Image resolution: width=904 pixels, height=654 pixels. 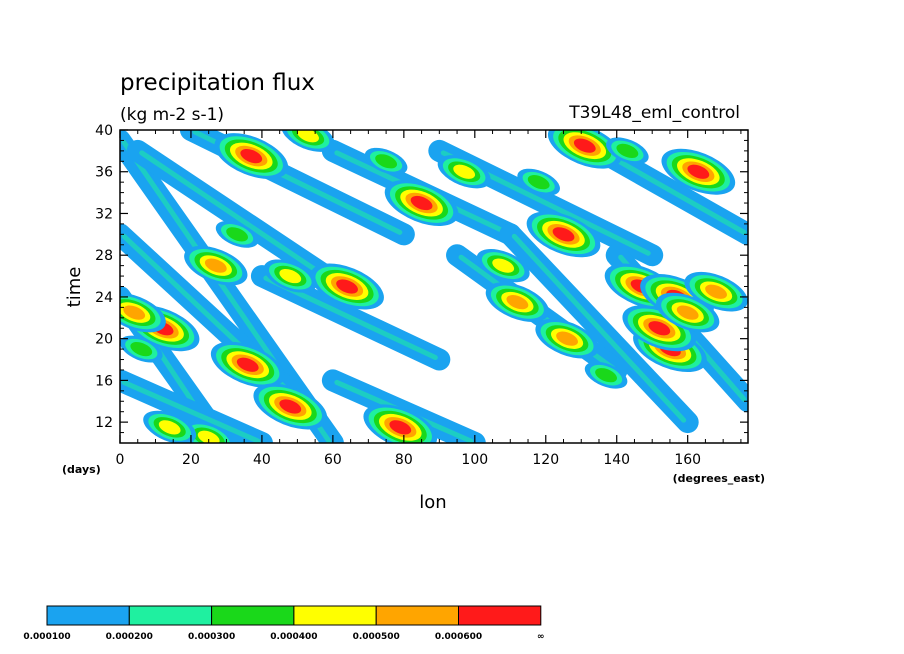 What do you see at coordinates (333, 460) in the screenshot?
I see `x-tick-label: 60` at bounding box center [333, 460].